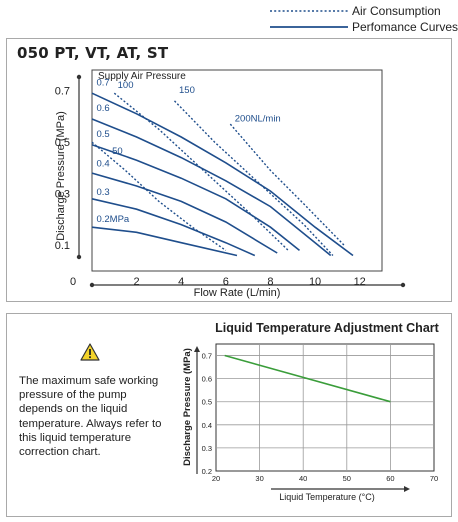 The height and width of the screenshot is (522, 458). I want to click on x-tick-label: 10, so click(315, 282).